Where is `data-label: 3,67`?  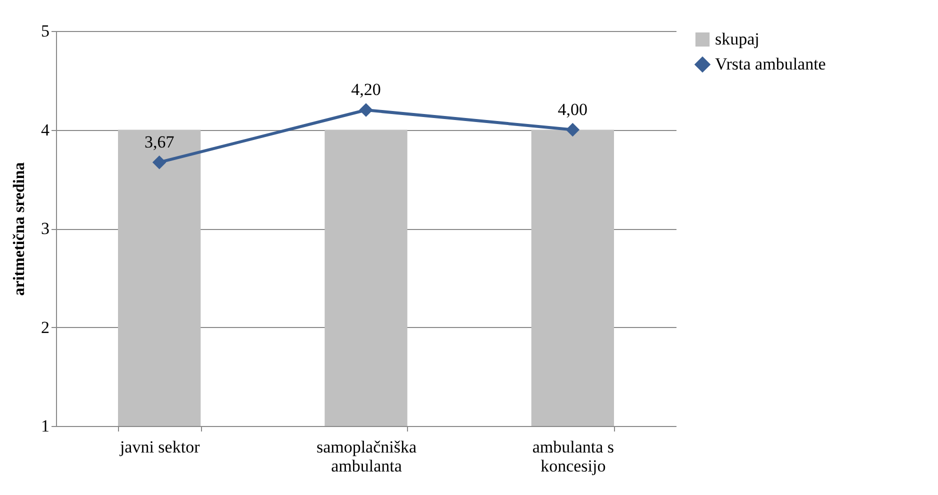
data-label: 3,67 is located at coordinates (159, 142).